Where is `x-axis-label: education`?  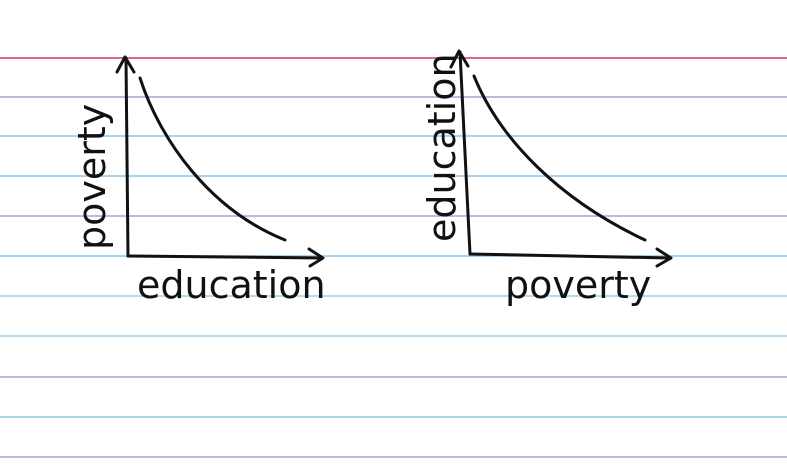 x-axis-label: education is located at coordinates (231, 285).